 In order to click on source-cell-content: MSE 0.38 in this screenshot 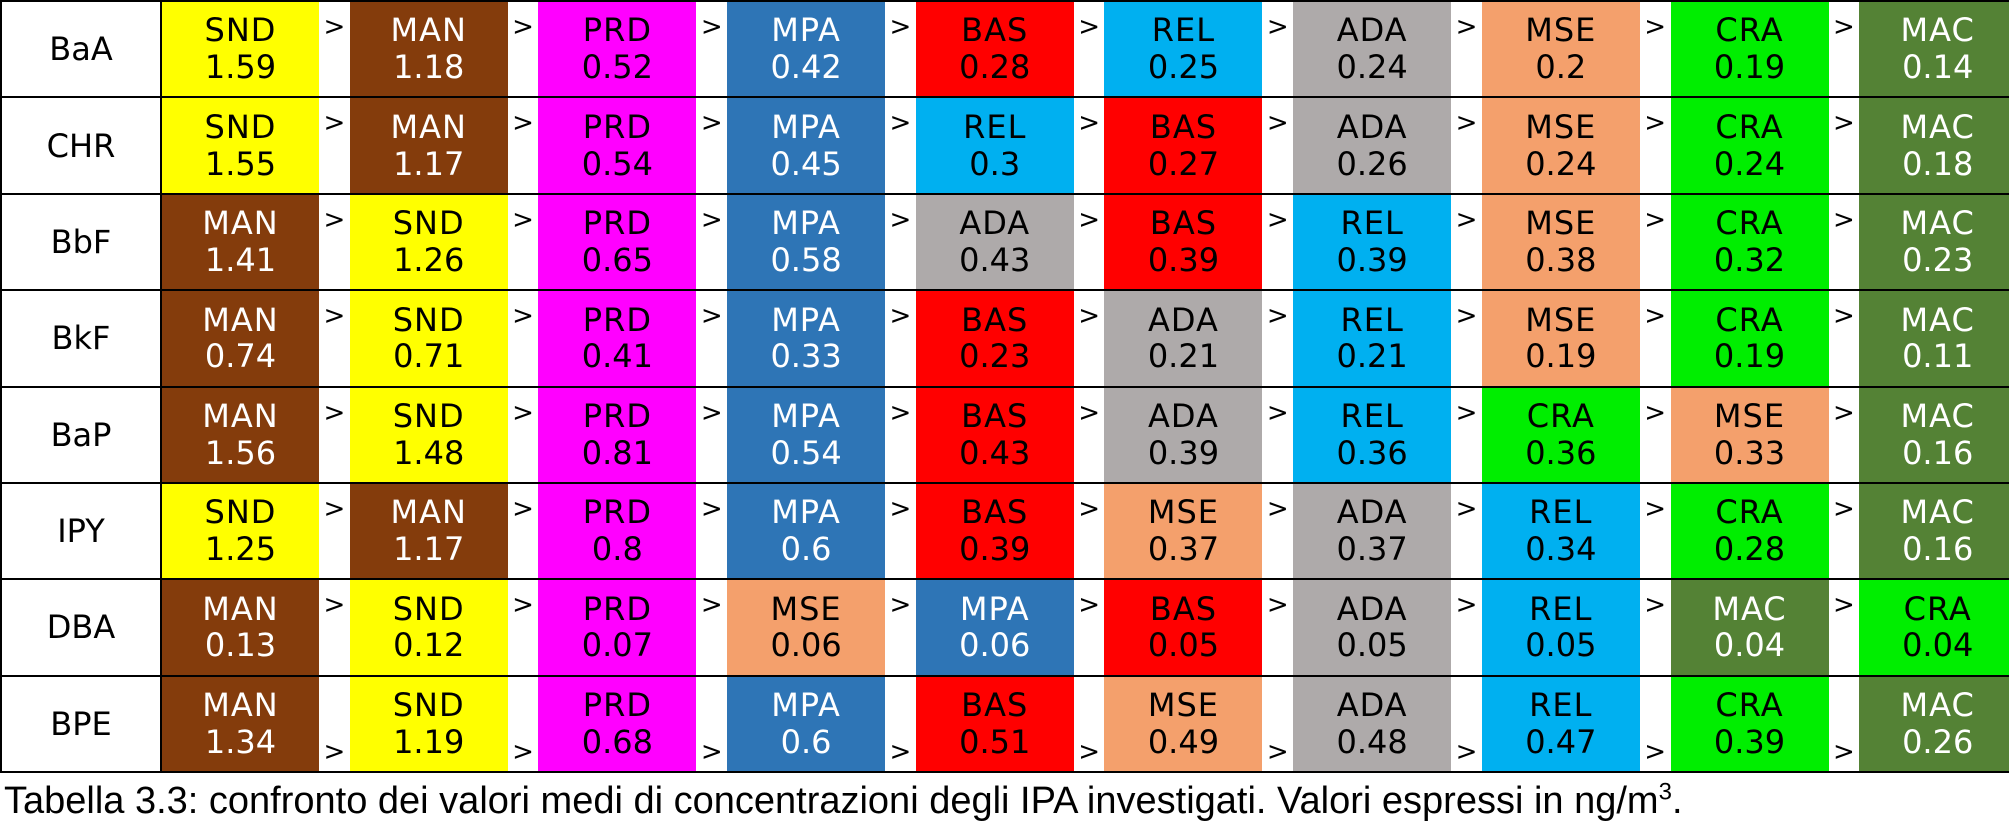, I will do `click(1561, 242)`.